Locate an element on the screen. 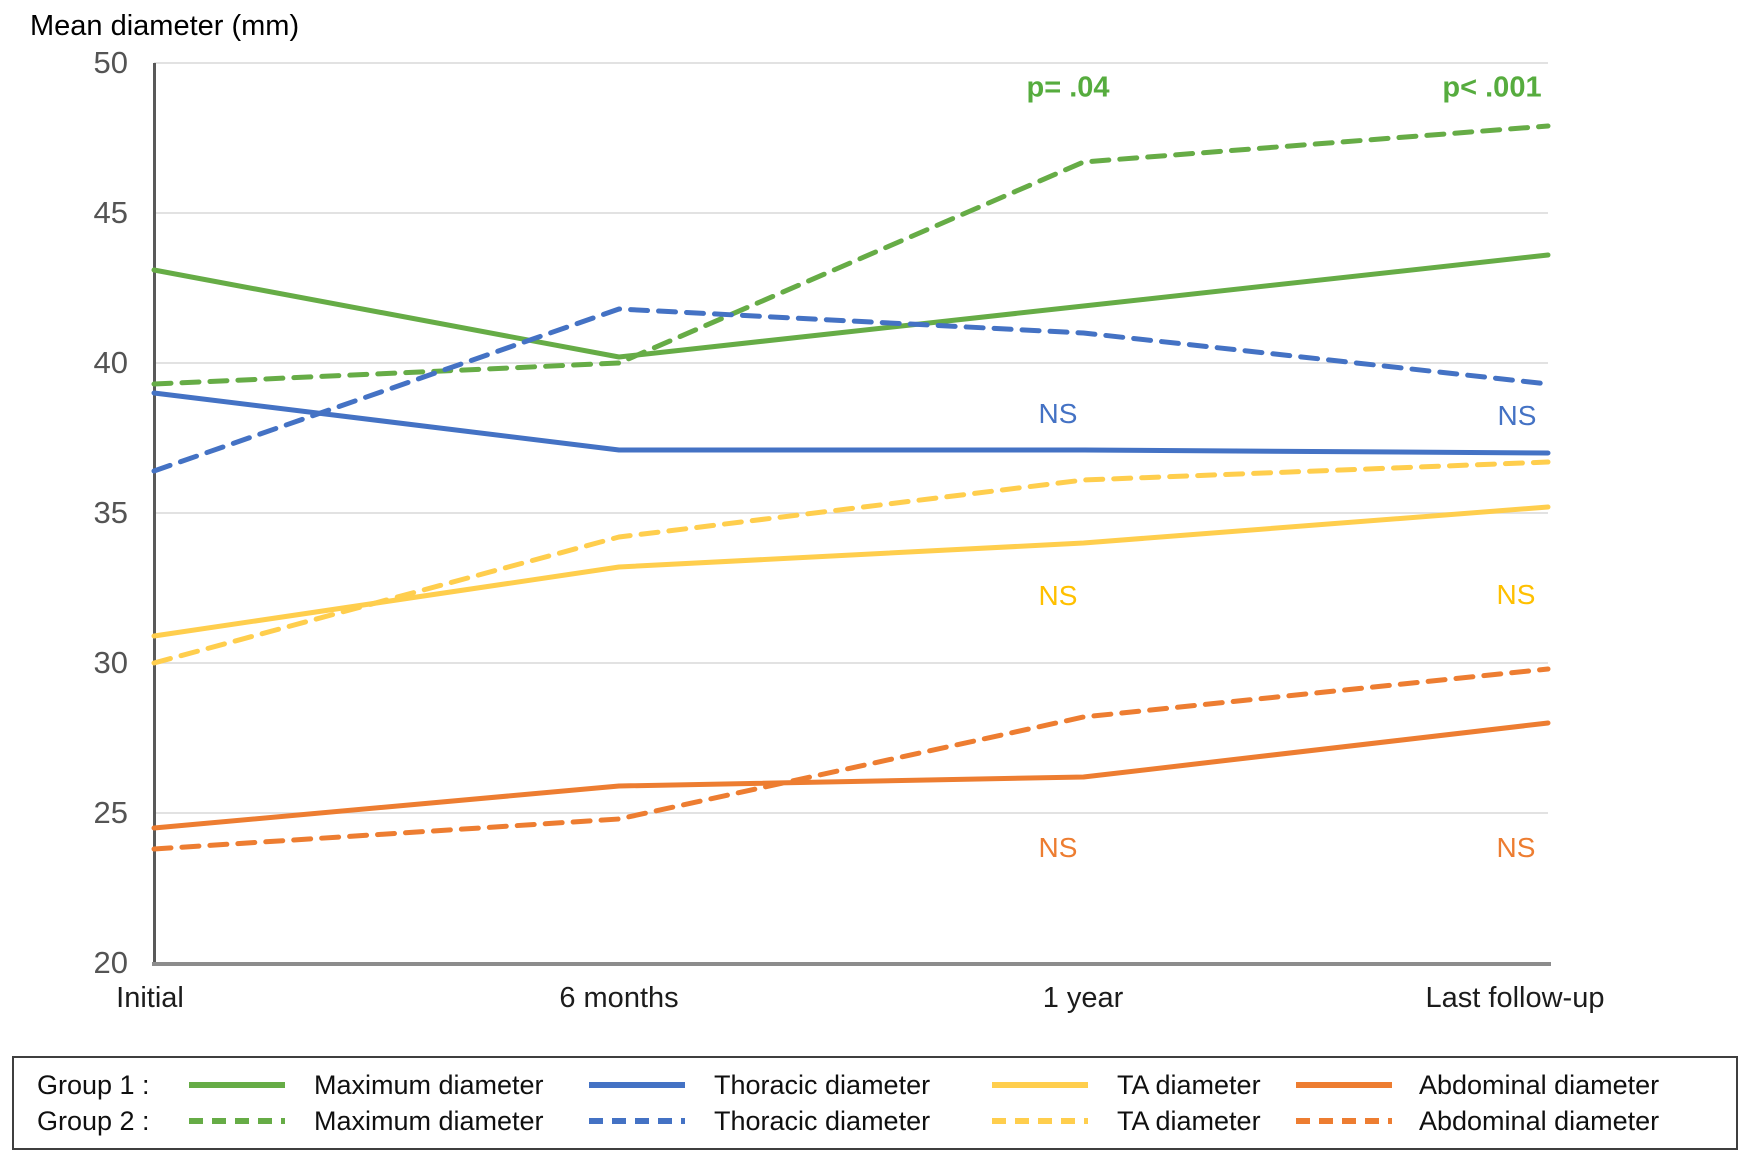  ns-abdominal-last-label: NS is located at coordinates (1516, 847).